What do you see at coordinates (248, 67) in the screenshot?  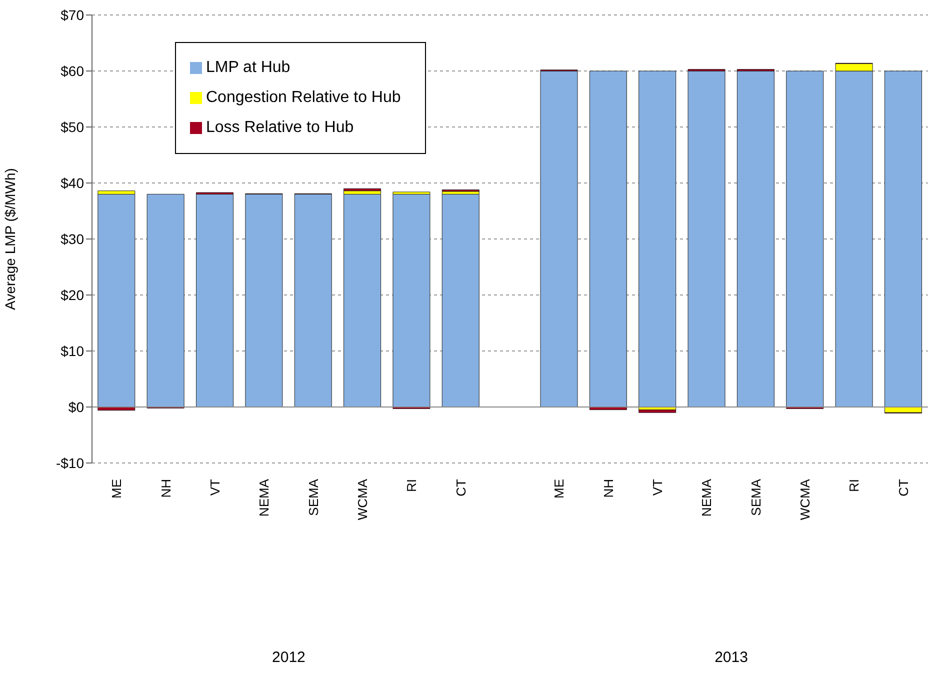 I see `legend-label: LMP at Hub` at bounding box center [248, 67].